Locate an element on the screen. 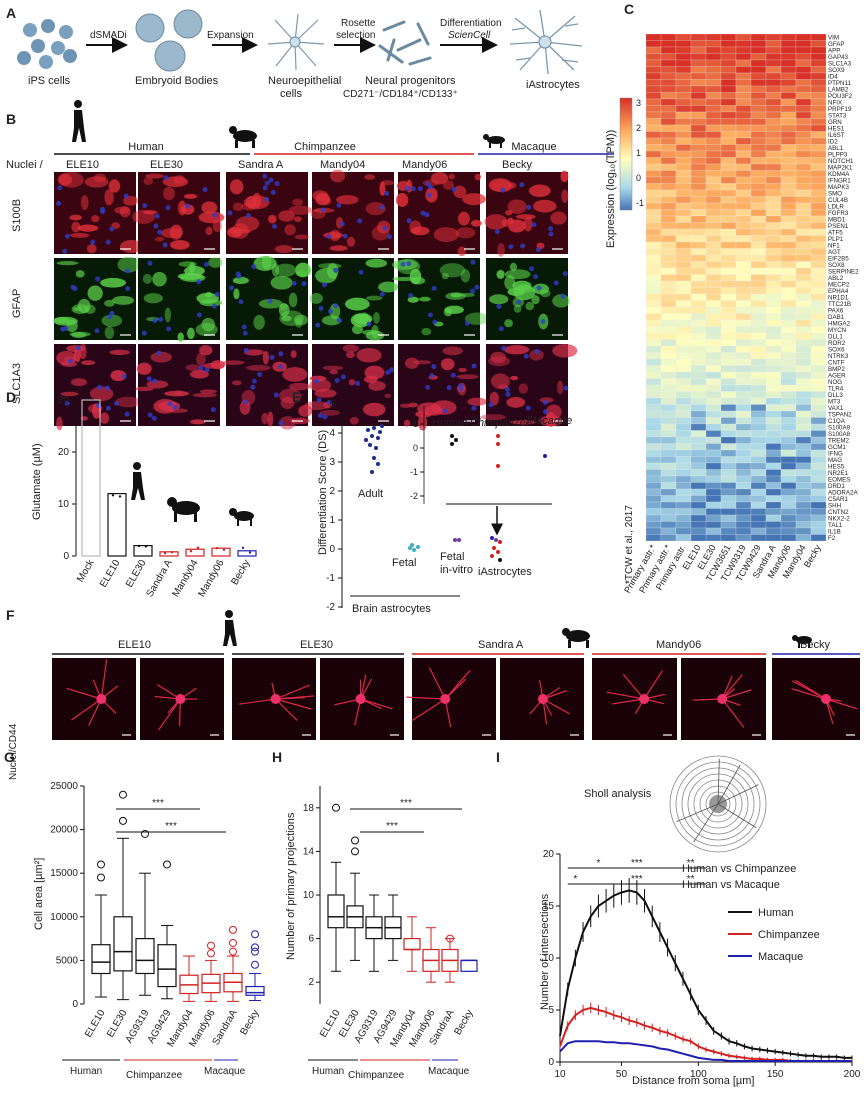 The image size is (865, 1106). e-ytick-6: -1 is located at coordinates (330, 578).